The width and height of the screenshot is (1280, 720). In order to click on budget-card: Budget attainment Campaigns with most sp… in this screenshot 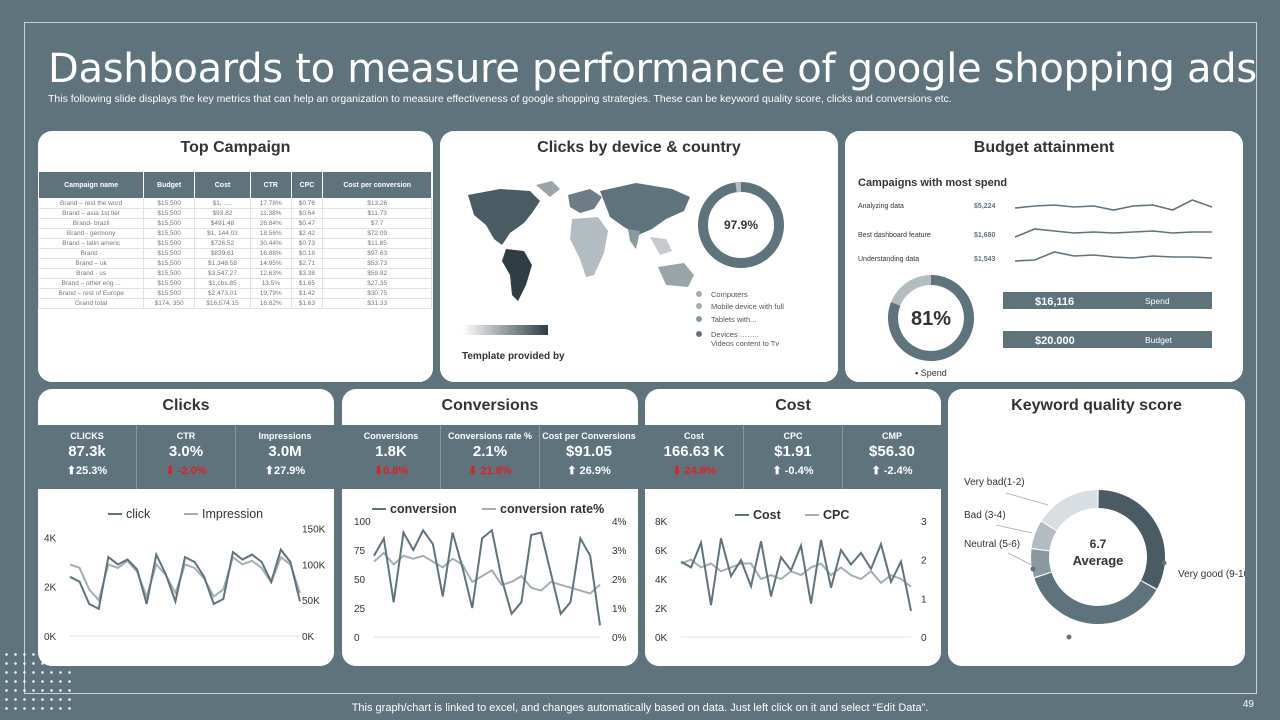, I will do `click(1044, 256)`.